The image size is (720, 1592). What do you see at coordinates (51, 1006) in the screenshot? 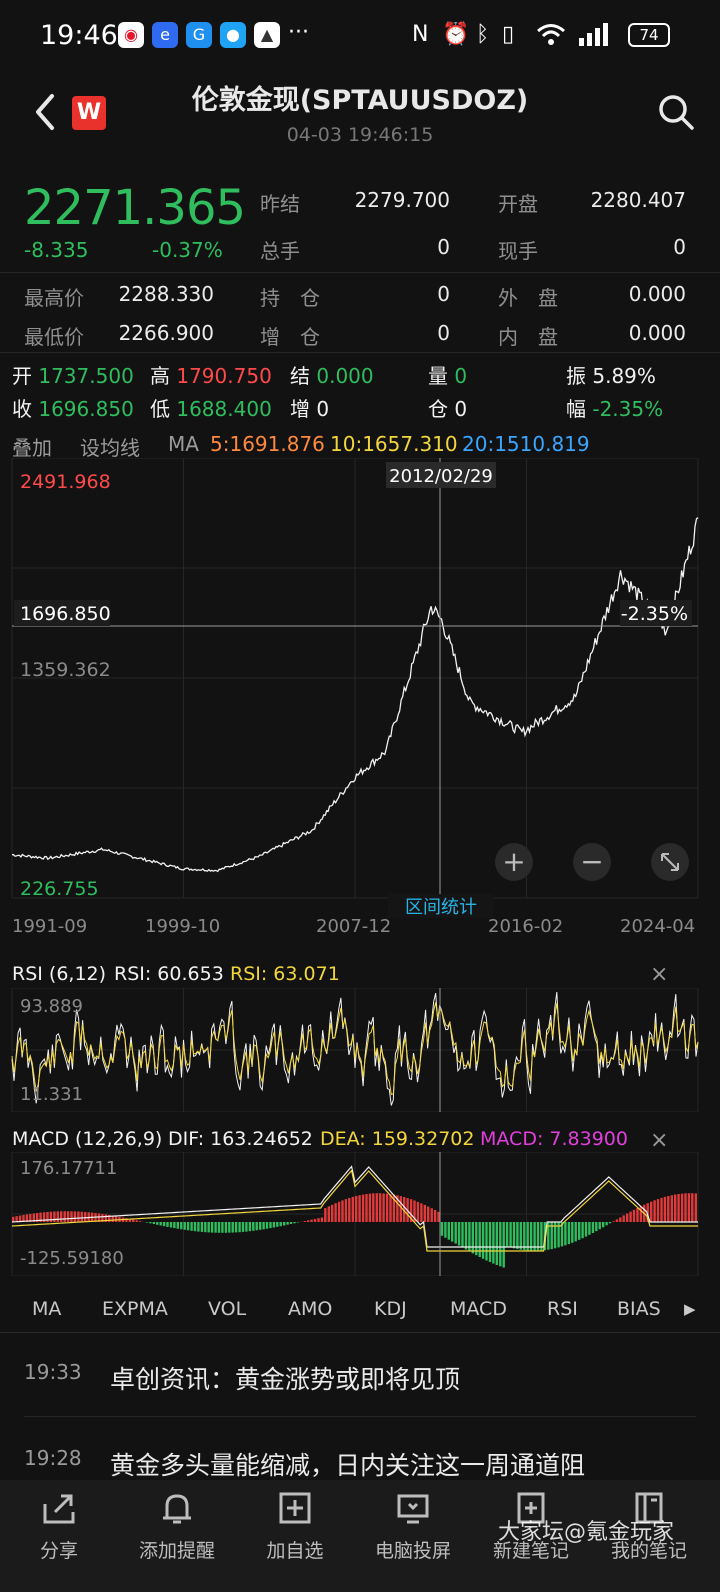
I see `rsi-max: 93.889` at bounding box center [51, 1006].